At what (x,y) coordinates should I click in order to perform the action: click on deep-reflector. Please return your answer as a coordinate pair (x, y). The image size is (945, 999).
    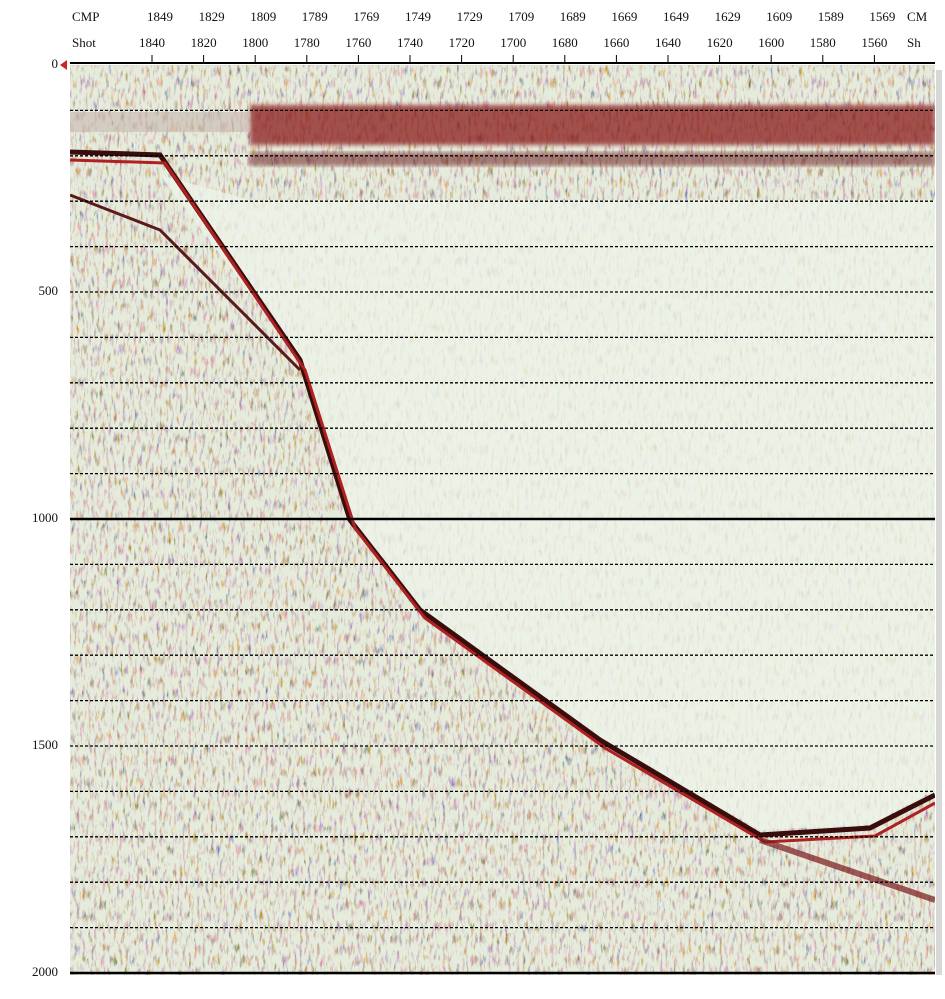
    Looking at the image, I should click on (847, 870).